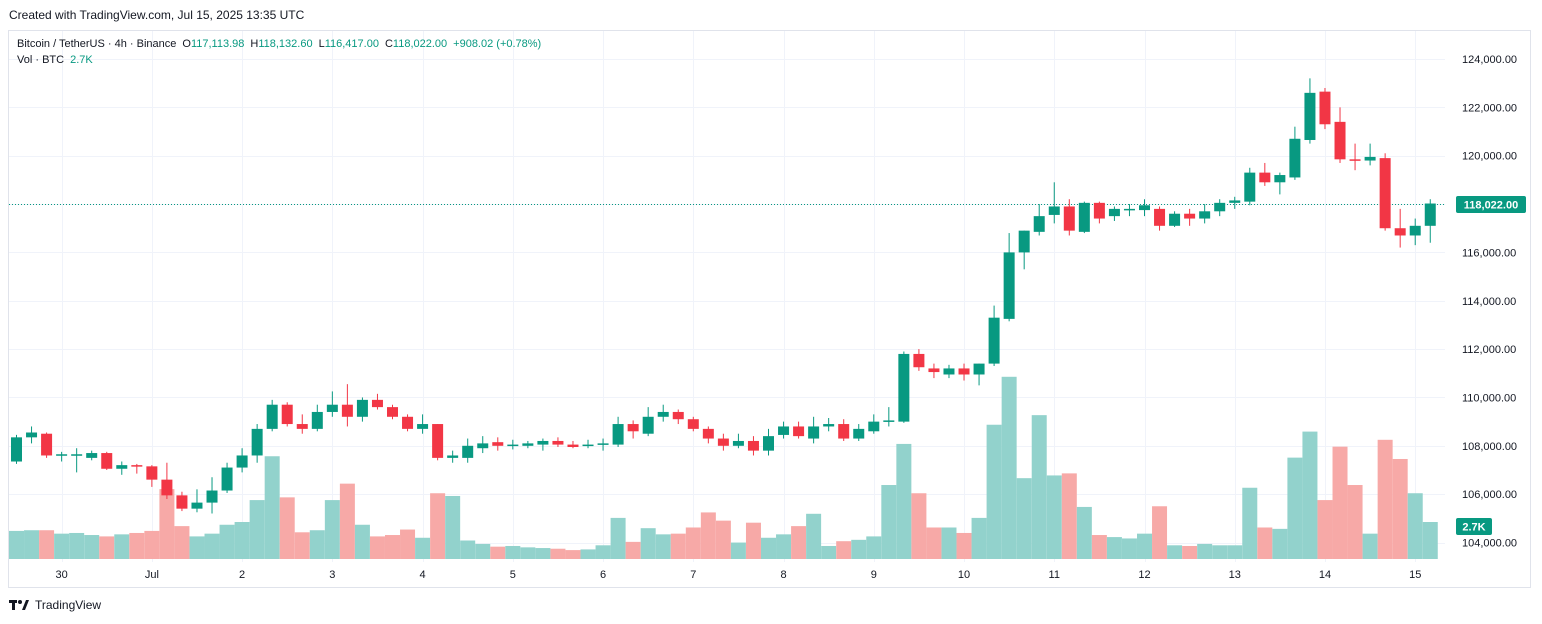  What do you see at coordinates (1489, 157) in the screenshot?
I see `price-tick-label: 120,000.00` at bounding box center [1489, 157].